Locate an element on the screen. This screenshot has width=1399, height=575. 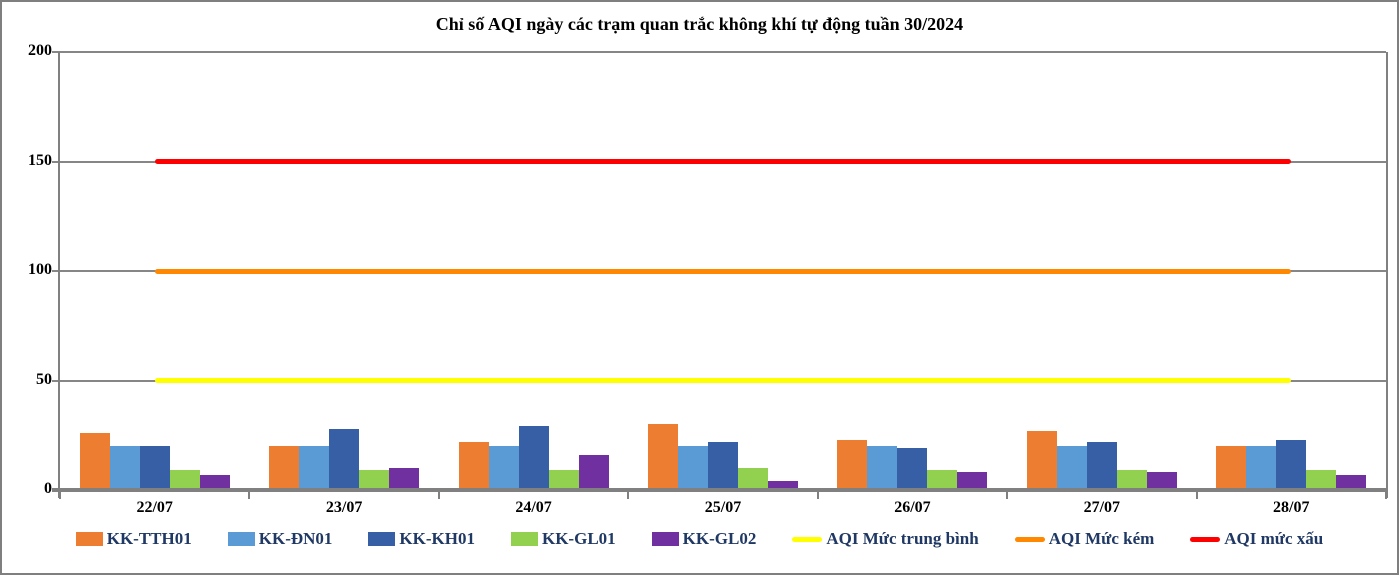
y-axis-tick-label: 200 is located at coordinates (40, 50).